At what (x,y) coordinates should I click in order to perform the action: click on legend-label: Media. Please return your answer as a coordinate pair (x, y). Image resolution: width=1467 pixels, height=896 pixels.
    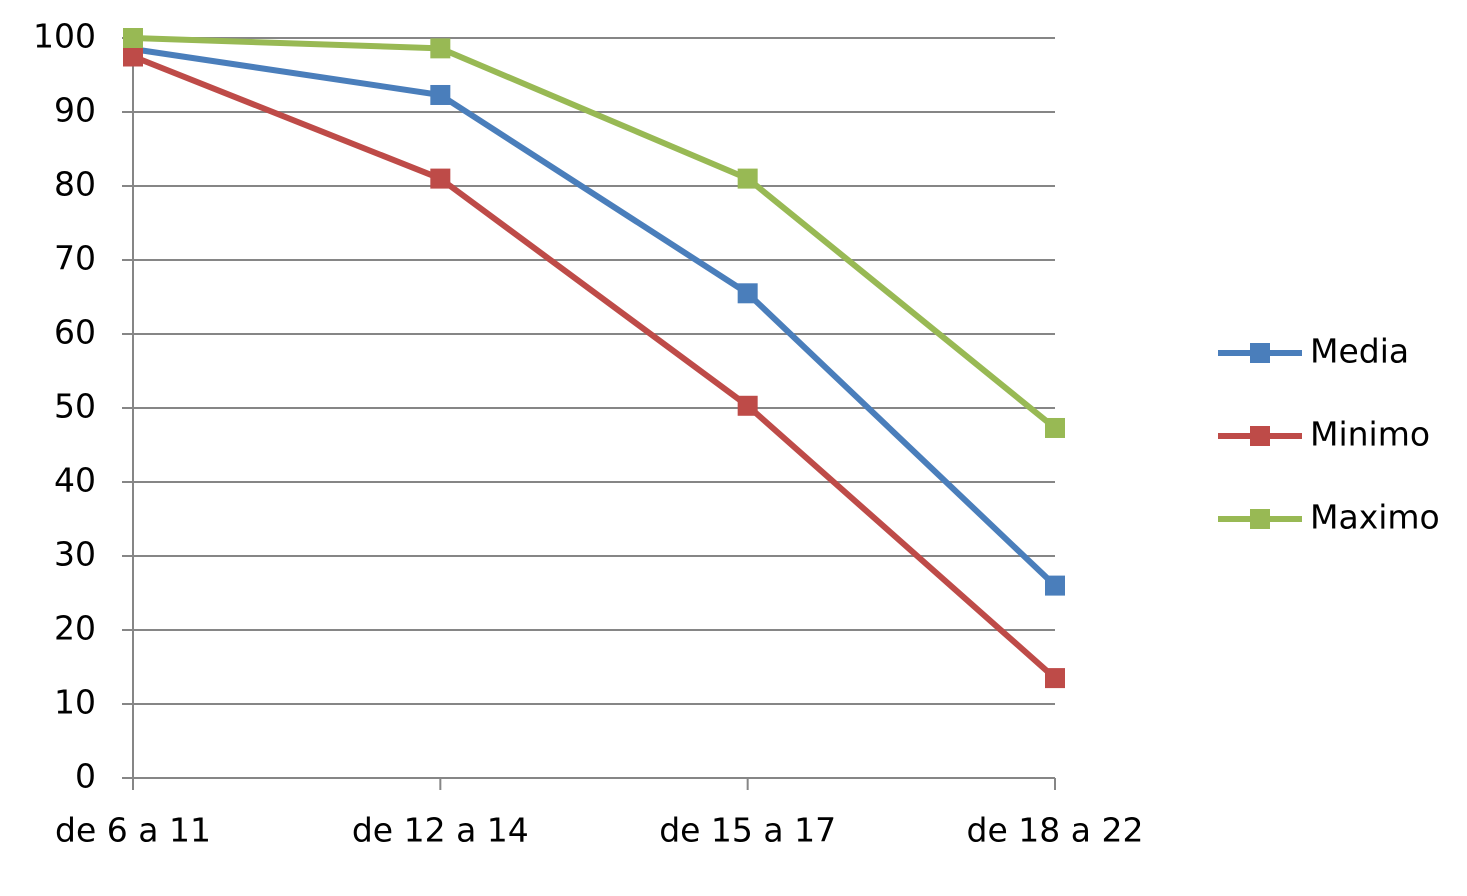
    Looking at the image, I should click on (1359, 351).